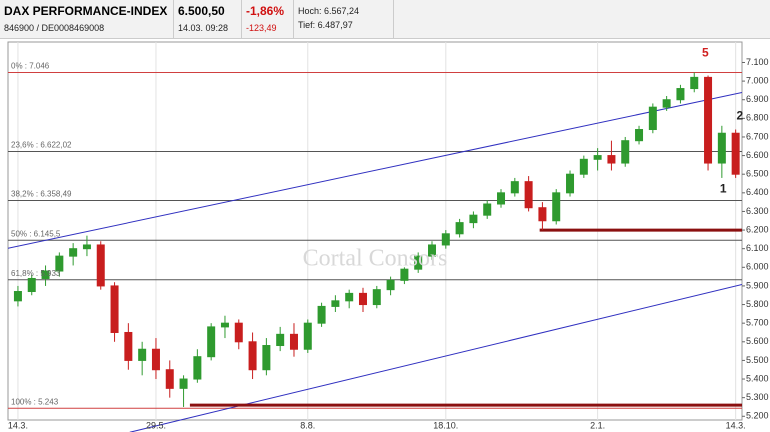 The image size is (770, 432). Describe the element at coordinates (757, 341) in the screenshot. I see `y-tick-label: 5.600` at that location.